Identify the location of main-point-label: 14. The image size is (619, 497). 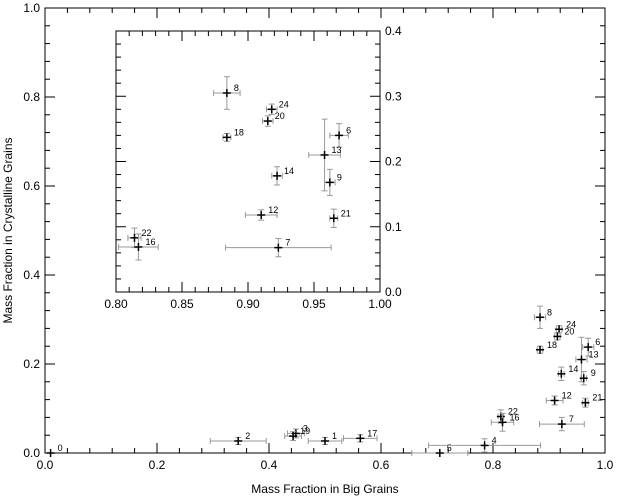
(573, 369).